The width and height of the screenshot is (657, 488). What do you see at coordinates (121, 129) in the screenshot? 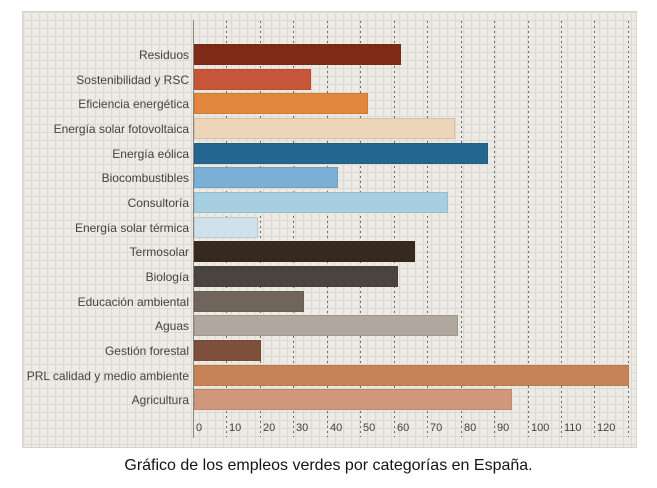
I see `category-label: Energía solar fotovoltaica` at bounding box center [121, 129].